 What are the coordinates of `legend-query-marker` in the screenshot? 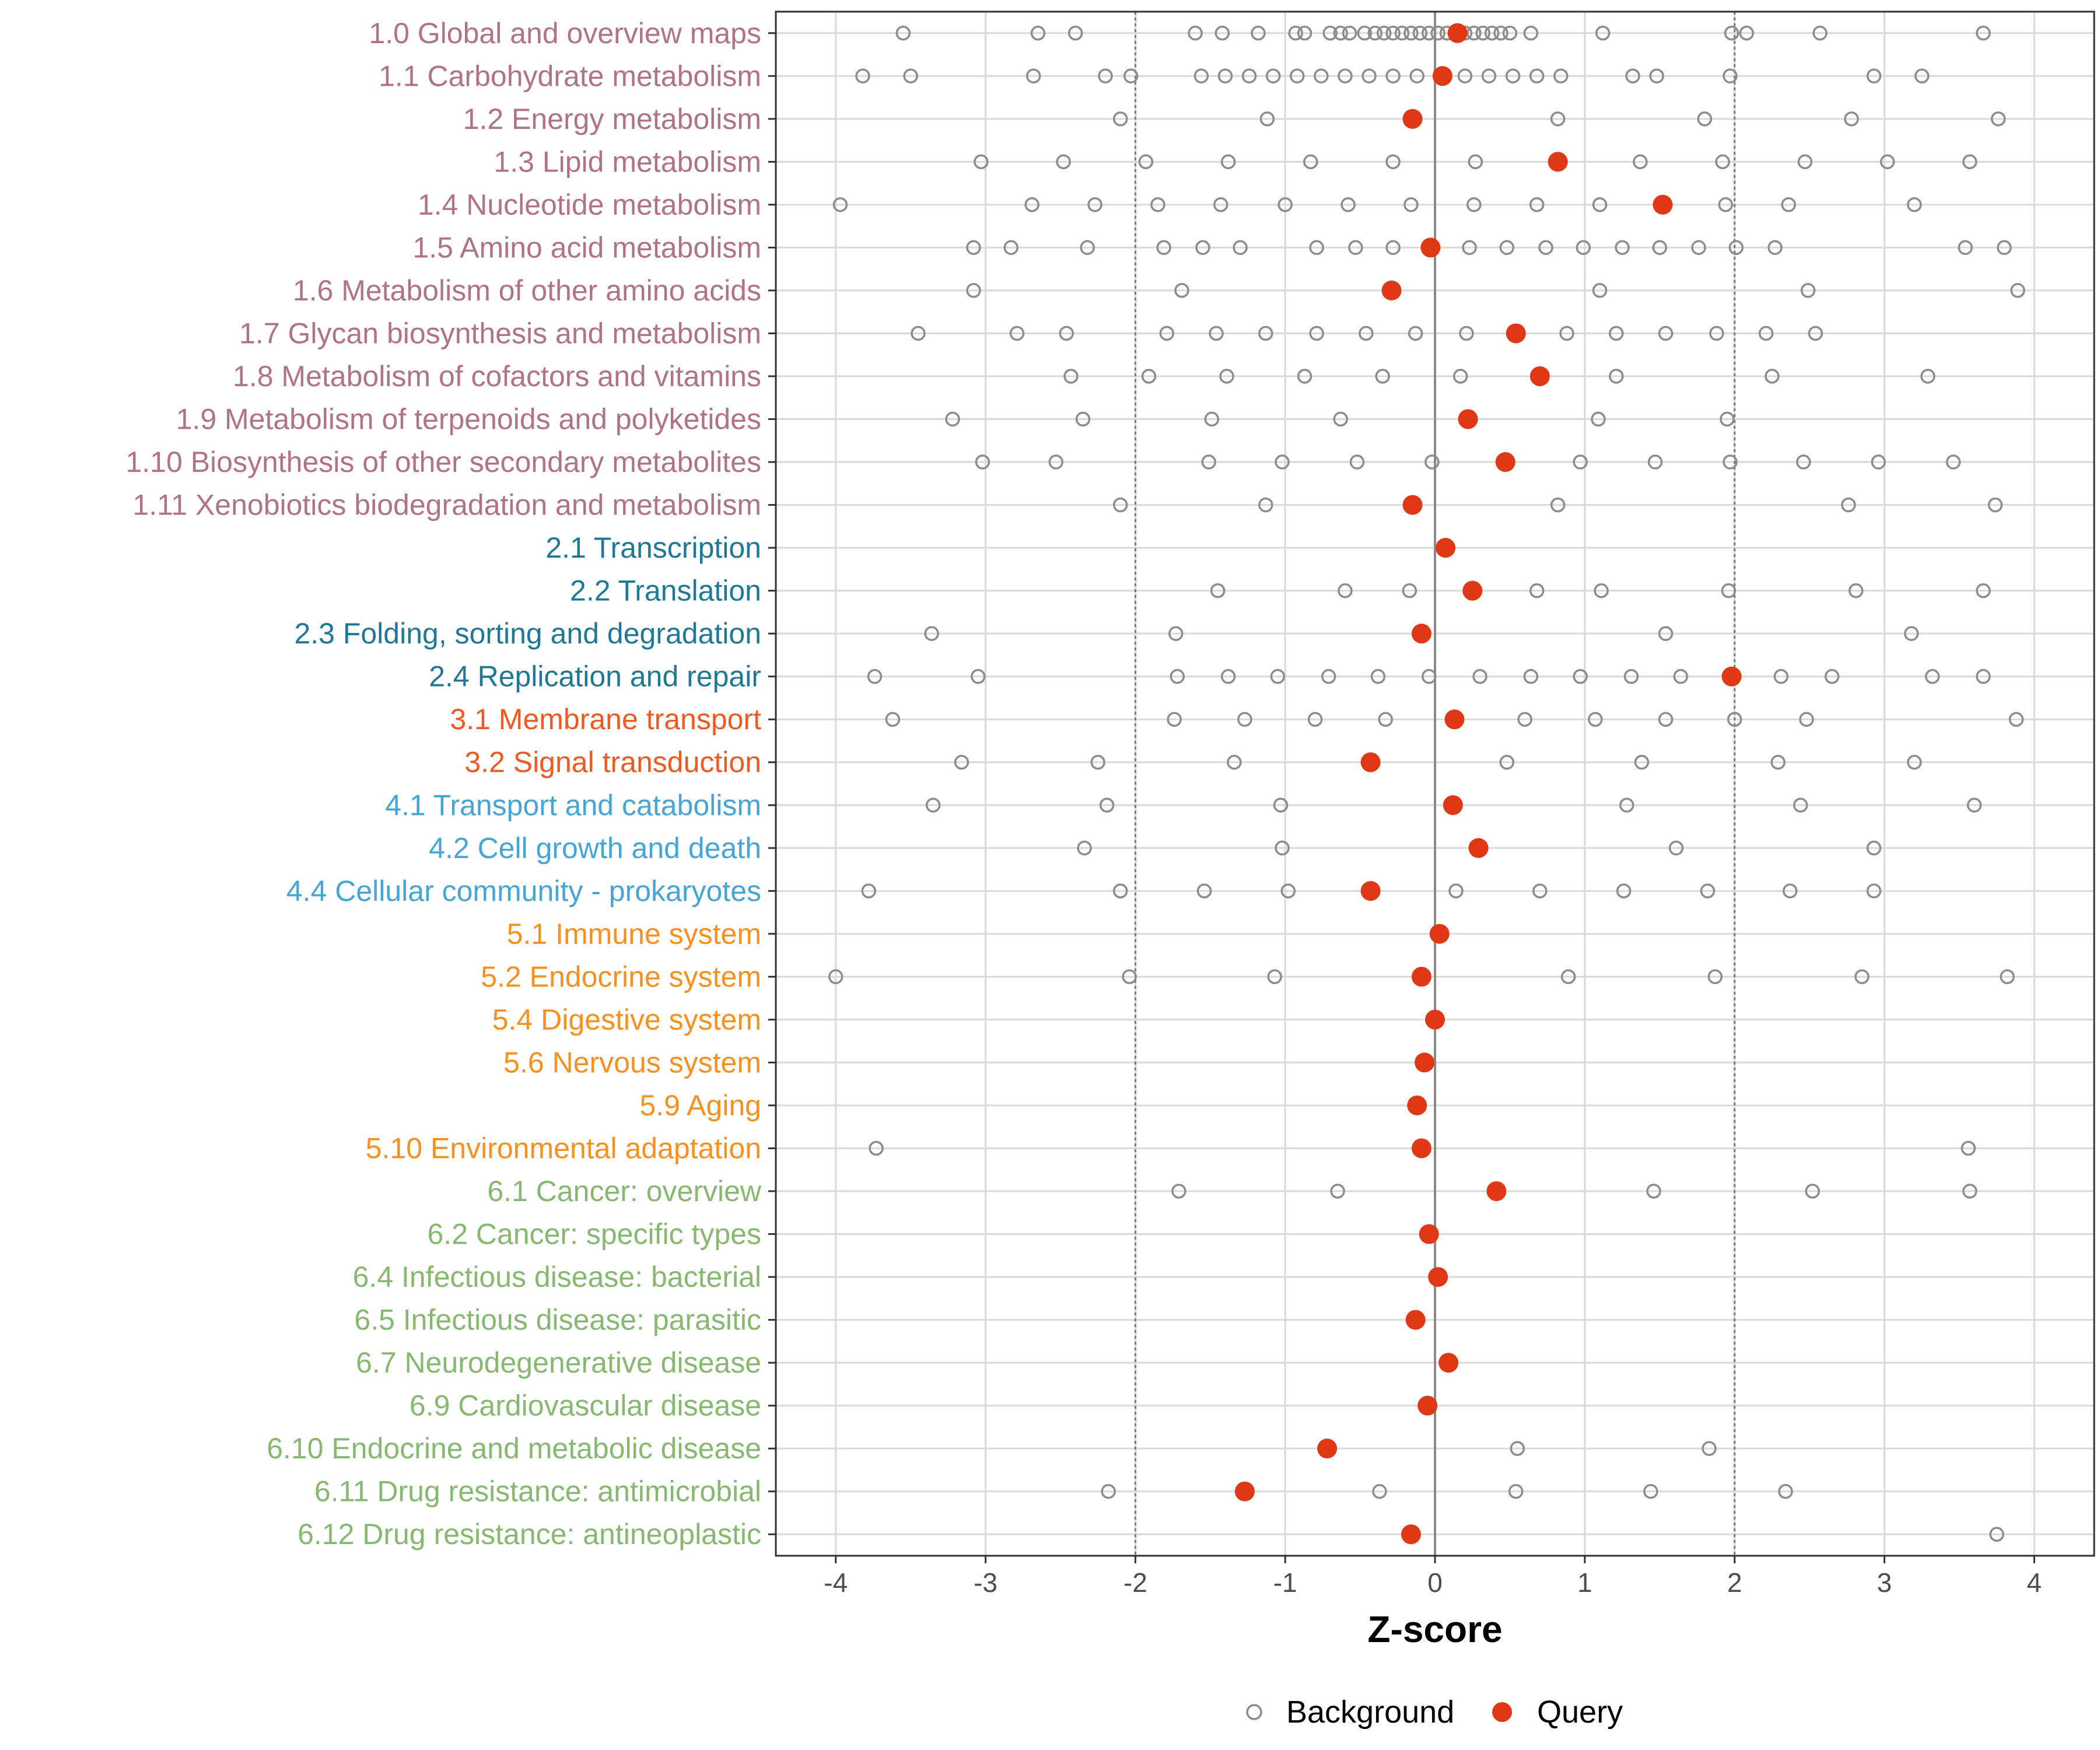 It's located at (1502, 1712).